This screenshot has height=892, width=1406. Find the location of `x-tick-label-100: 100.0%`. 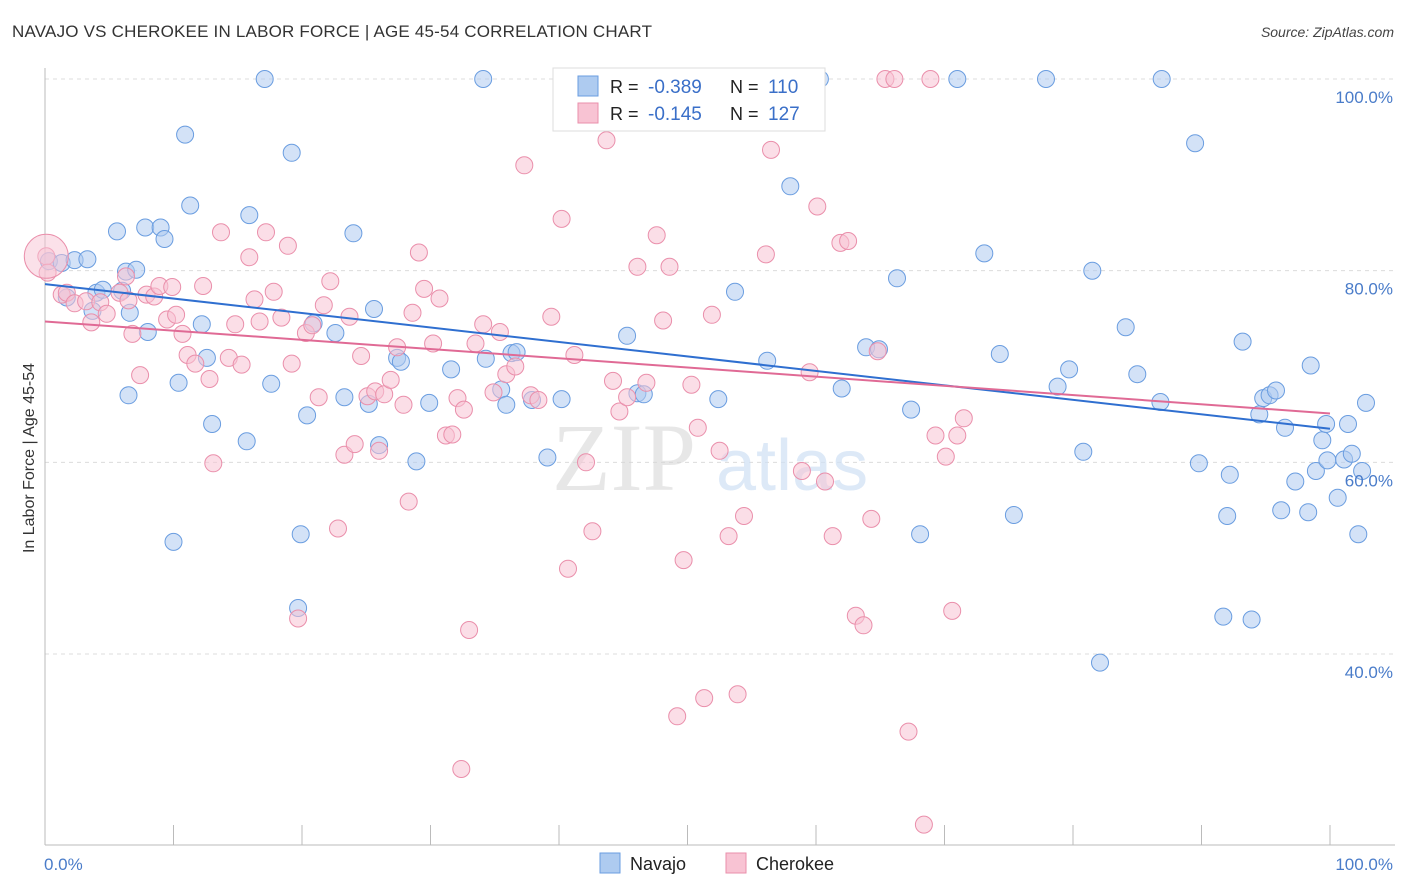

x-tick-label-100: 100.0% is located at coordinates (1364, 864).